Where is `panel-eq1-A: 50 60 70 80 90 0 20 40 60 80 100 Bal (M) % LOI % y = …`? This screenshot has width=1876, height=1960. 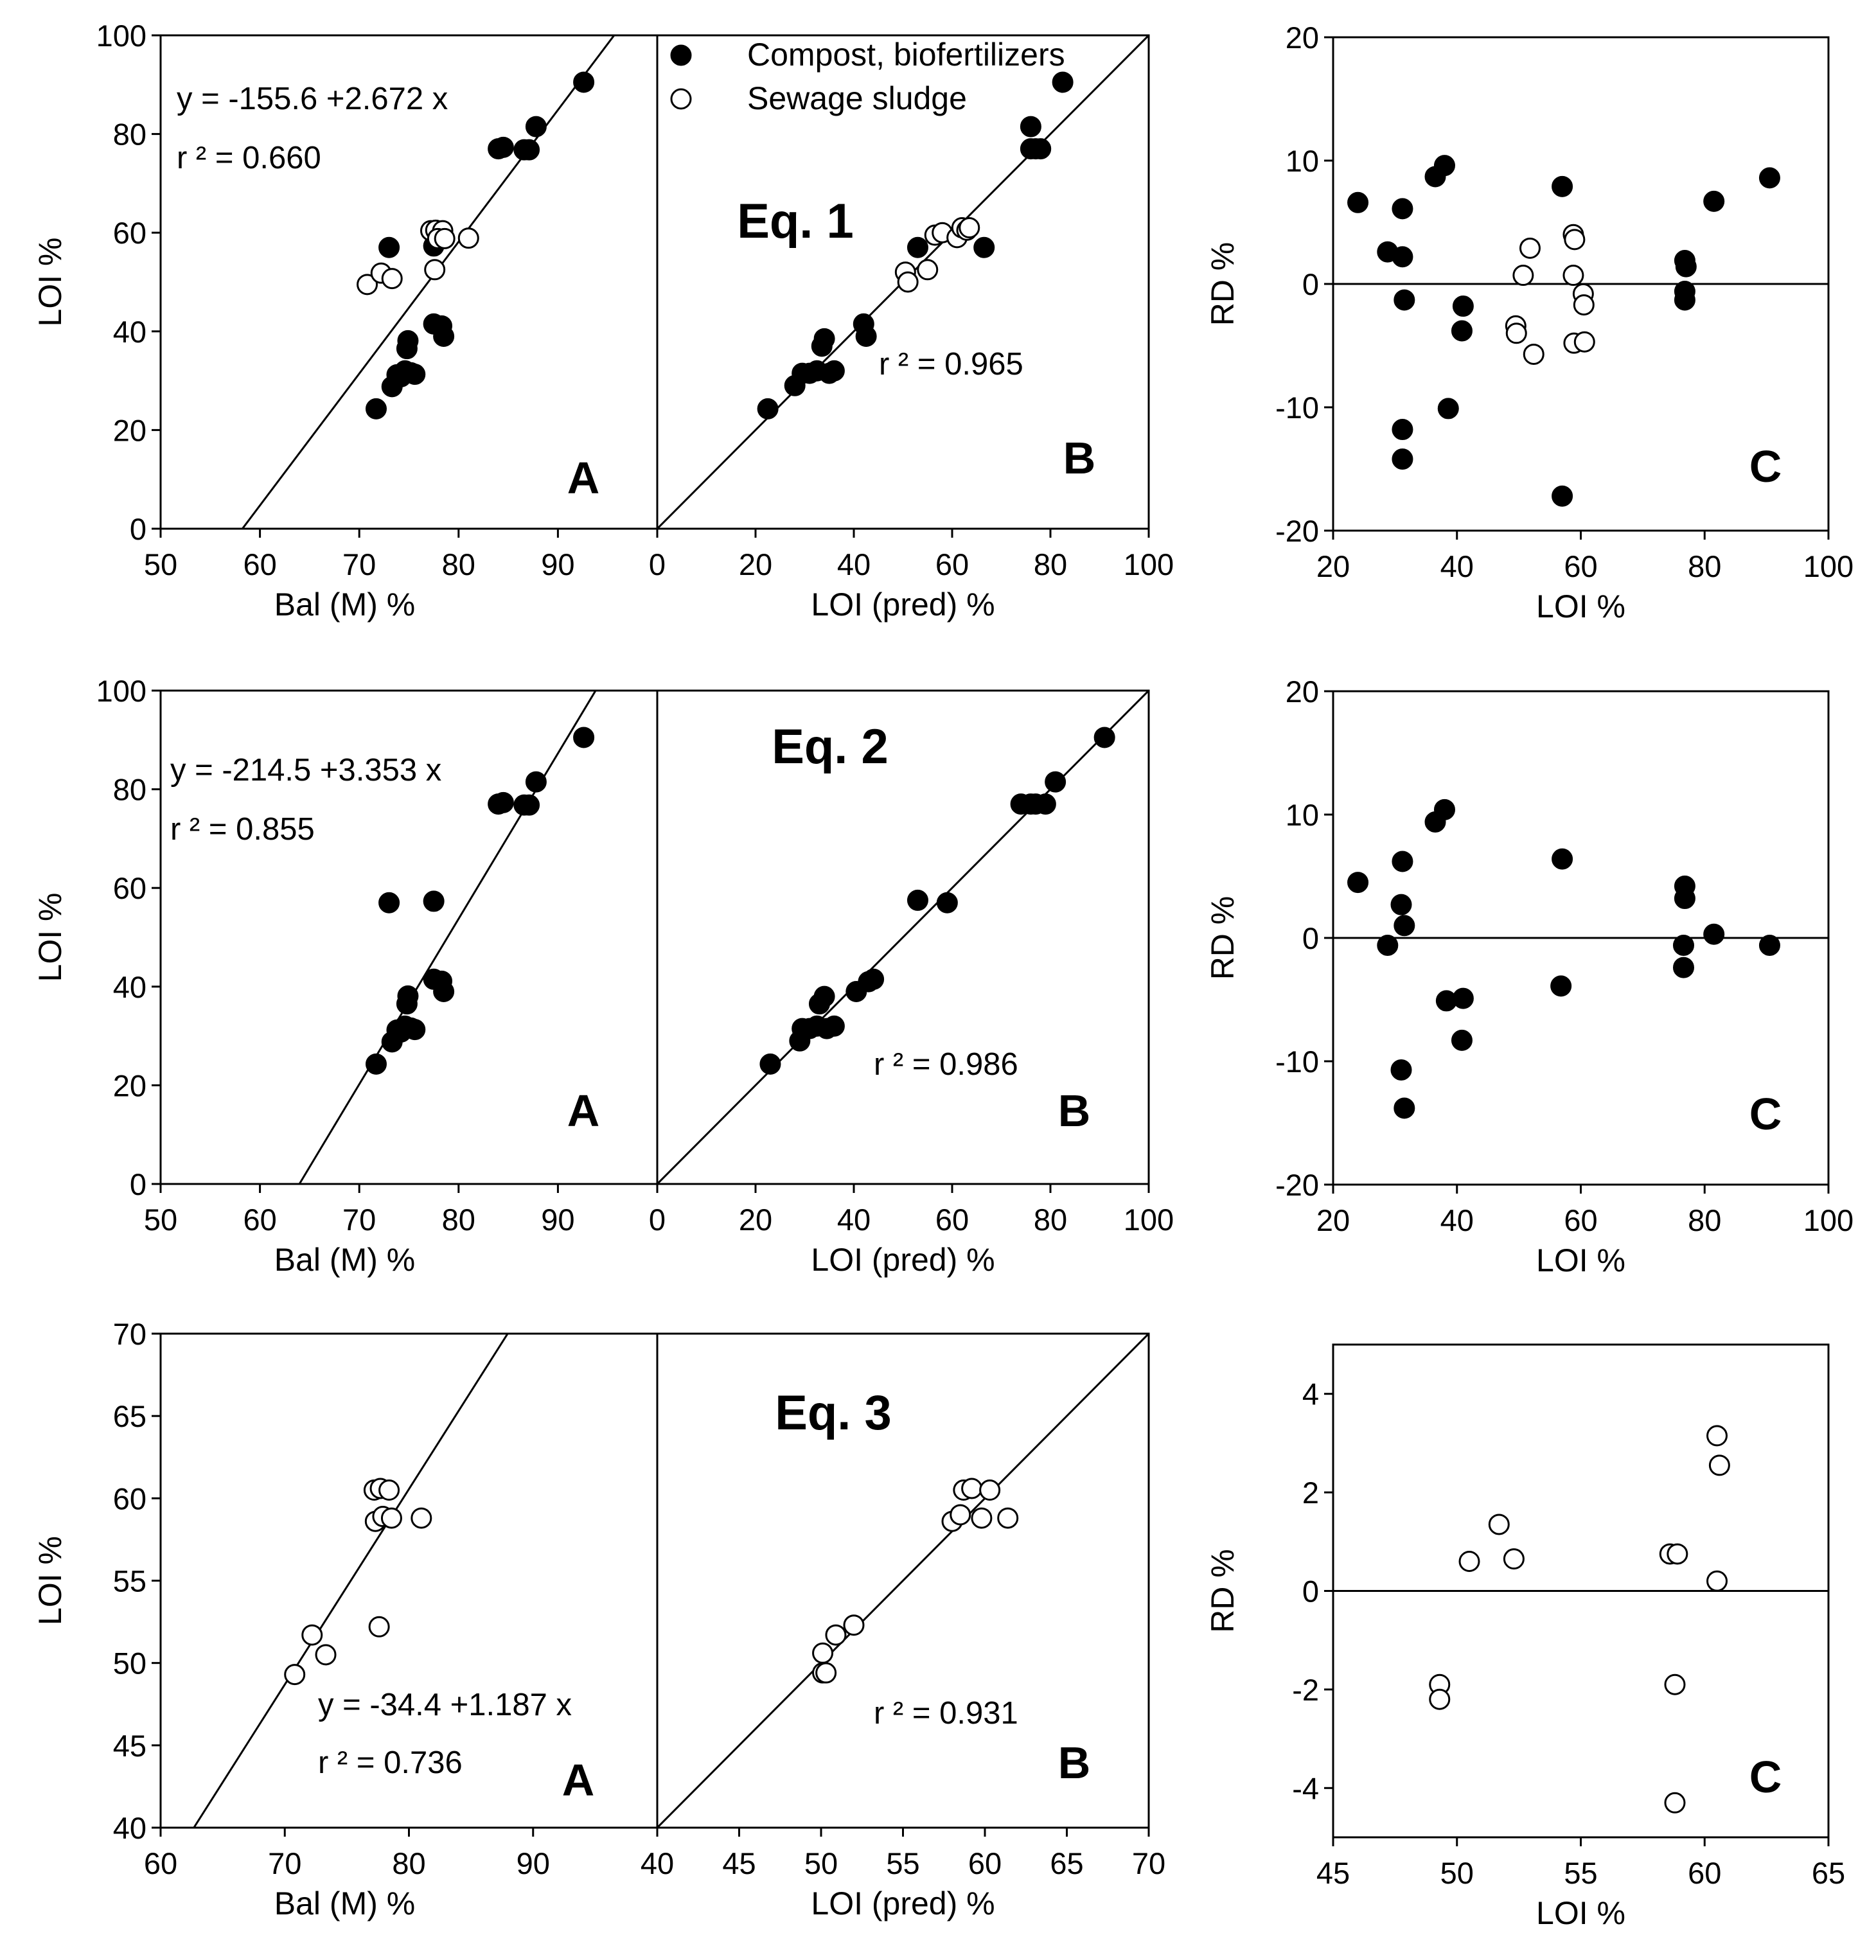
panel-eq1-A: 50 60 70 80 90 0 20 40 60 80 100 Bal (M) % LOI % y = … is located at coordinates (345, 320).